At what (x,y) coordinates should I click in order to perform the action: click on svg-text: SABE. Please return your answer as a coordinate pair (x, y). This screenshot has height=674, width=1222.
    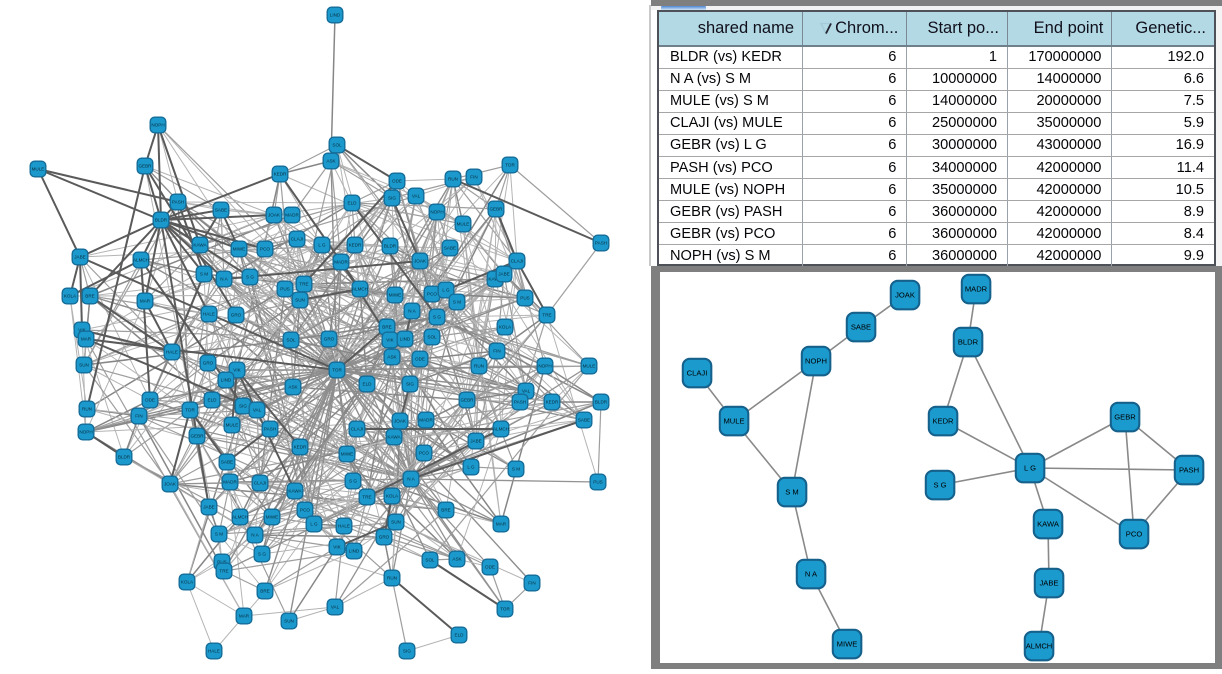
    Looking at the image, I should click on (861, 327).